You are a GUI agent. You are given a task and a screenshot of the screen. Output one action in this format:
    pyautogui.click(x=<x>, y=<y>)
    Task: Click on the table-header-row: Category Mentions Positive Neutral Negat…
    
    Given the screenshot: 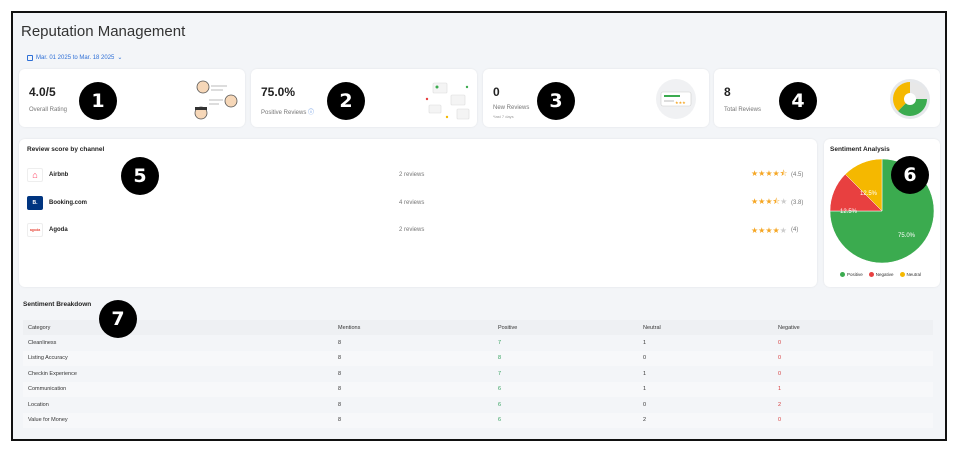 What is the action you would take?
    pyautogui.click(x=478, y=327)
    